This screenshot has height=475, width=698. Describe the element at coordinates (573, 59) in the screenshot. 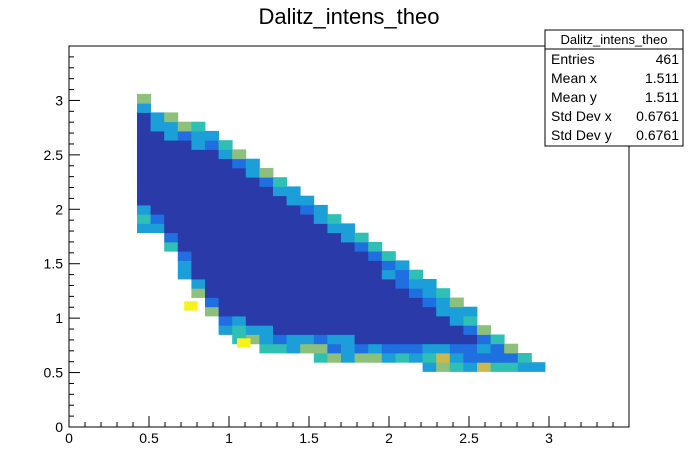

I see `stats-row-label: Entries` at that location.